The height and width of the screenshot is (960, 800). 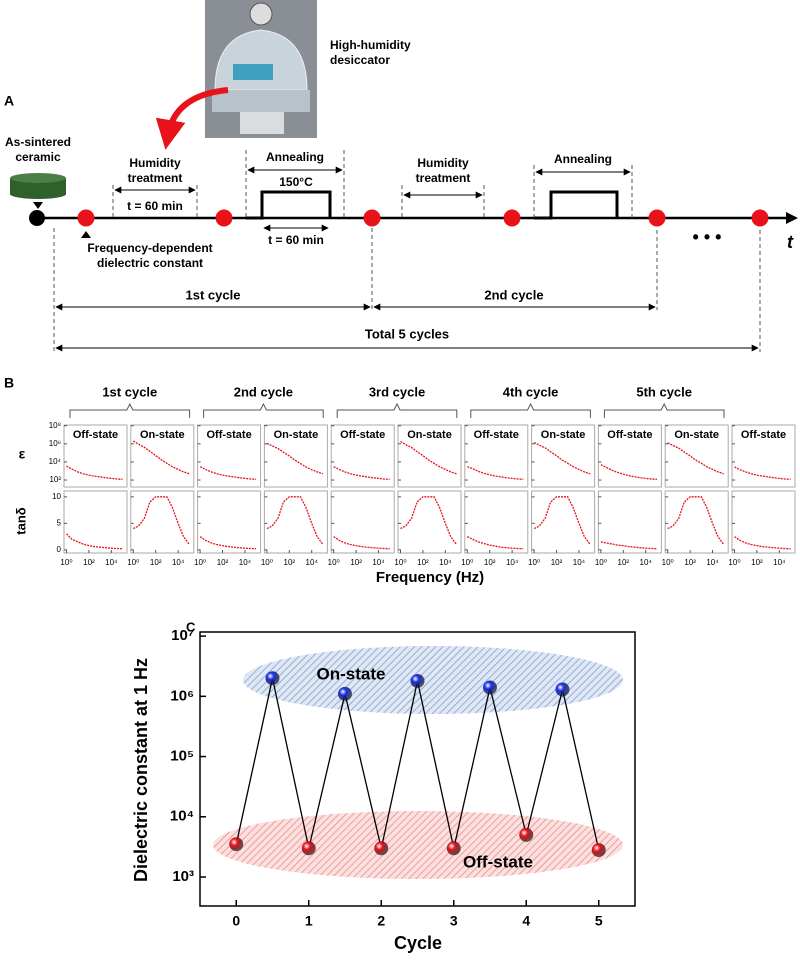 I want to click on y-tick-label: 5, so click(x=59, y=522).